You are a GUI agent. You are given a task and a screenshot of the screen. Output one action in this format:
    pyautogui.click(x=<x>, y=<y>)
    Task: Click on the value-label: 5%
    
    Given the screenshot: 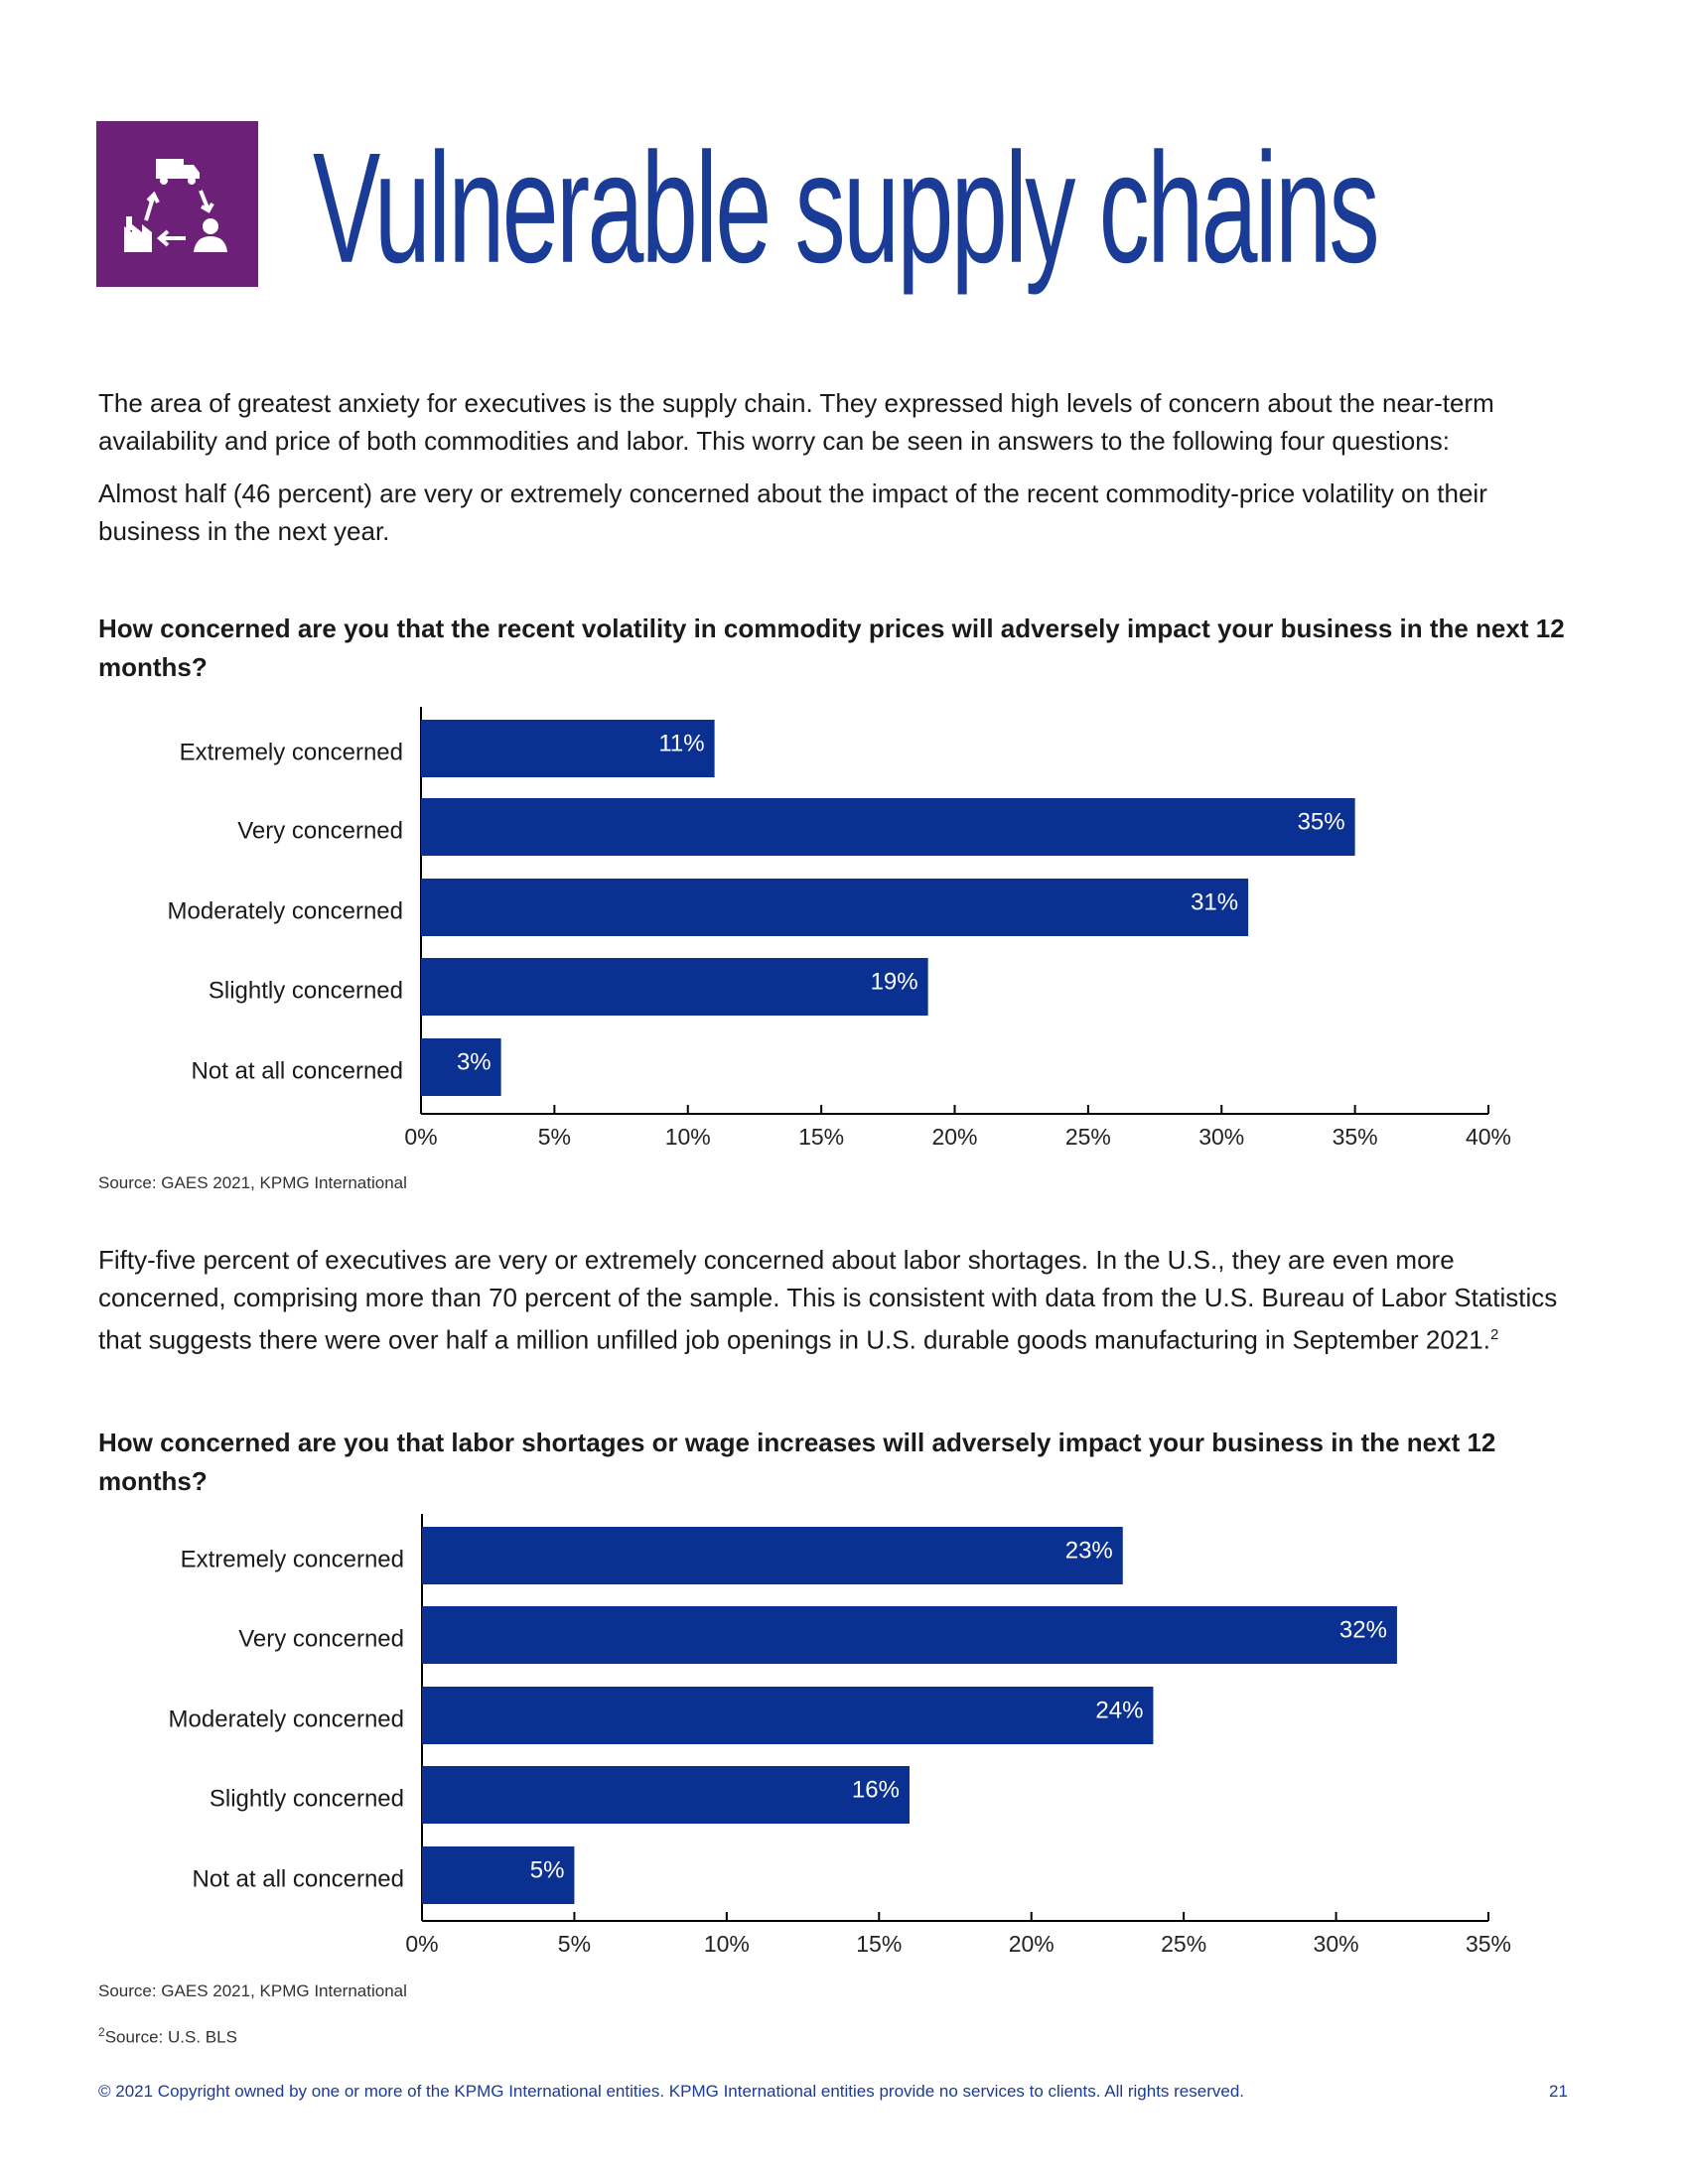 What is the action you would take?
    pyautogui.click(x=547, y=1869)
    